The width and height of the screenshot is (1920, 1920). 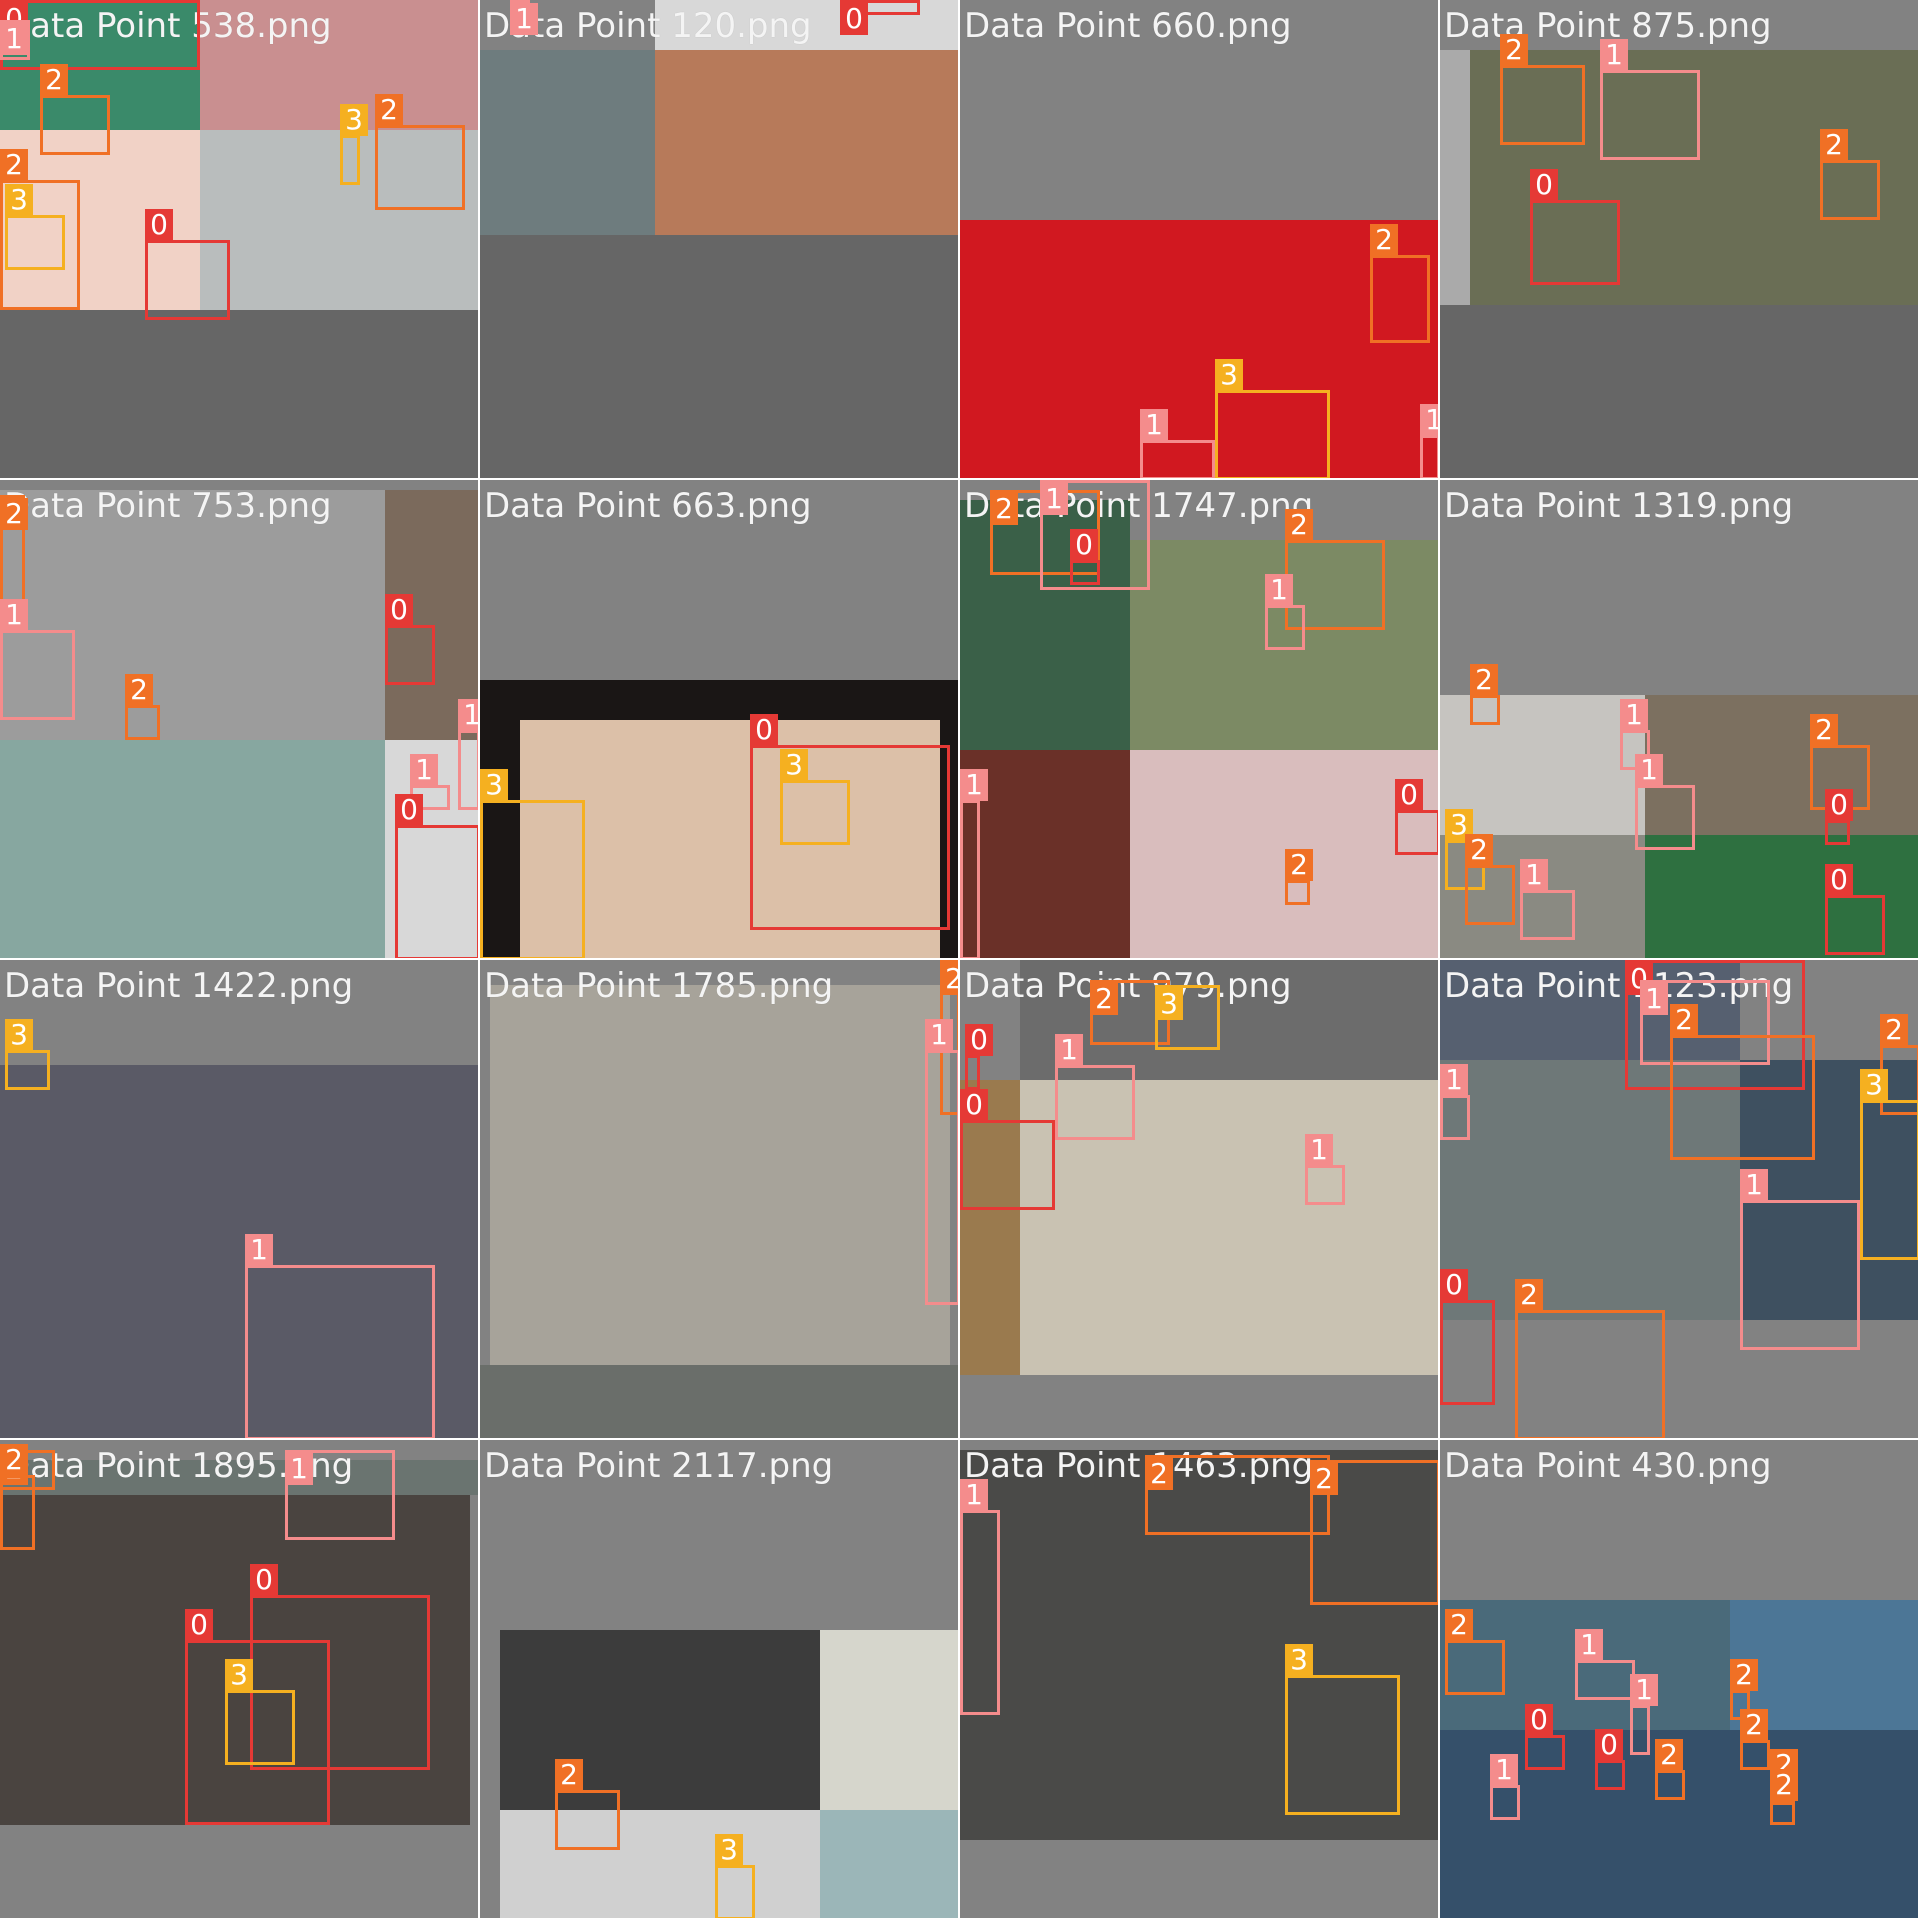 What do you see at coordinates (1199, 239) in the screenshot?
I see `mosaic-tile: Data Point 660.png 2 3 1 1` at bounding box center [1199, 239].